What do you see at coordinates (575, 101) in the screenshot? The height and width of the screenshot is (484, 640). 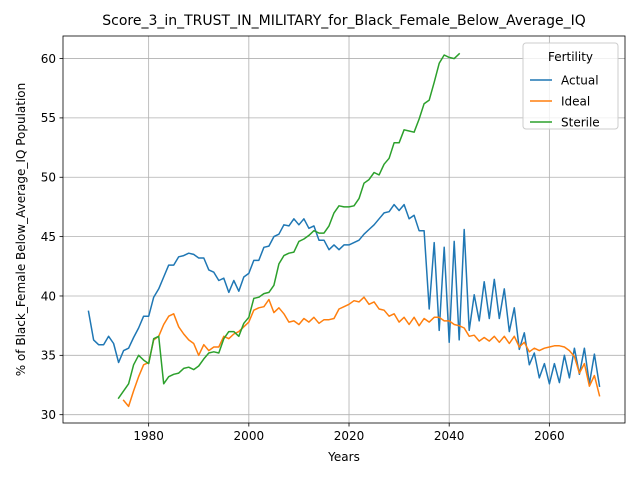 I see `legend-label: Ideal` at bounding box center [575, 101].